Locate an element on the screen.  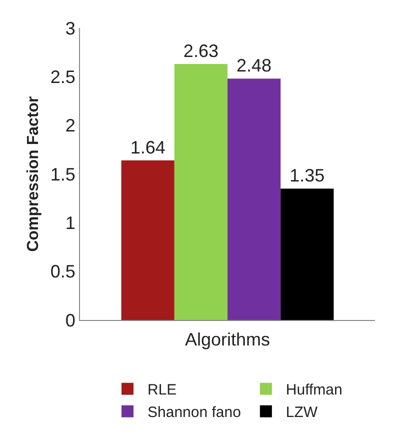
y-axis-title: Compression Factor is located at coordinates (33, 174).